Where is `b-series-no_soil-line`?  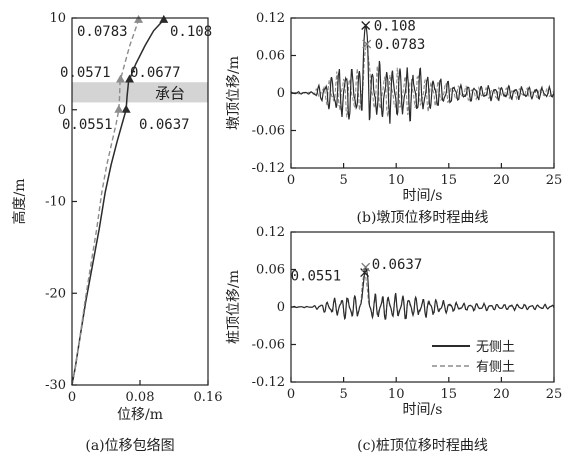 b-series-no_soil-line is located at coordinates (422, 73).